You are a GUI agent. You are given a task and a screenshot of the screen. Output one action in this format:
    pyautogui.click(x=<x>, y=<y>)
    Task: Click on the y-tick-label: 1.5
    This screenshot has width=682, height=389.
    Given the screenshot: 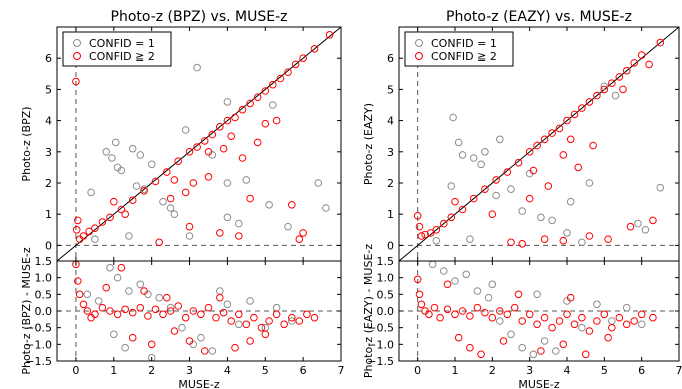 What is the action you would take?
    pyautogui.click(x=386, y=261)
    